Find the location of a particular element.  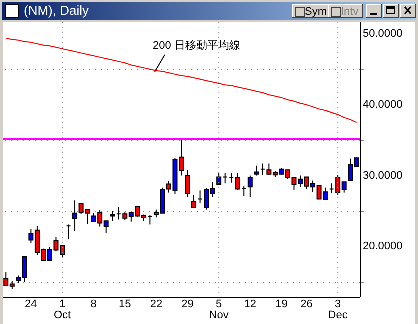

y-tick-label: 30.0000 is located at coordinates (383, 176).